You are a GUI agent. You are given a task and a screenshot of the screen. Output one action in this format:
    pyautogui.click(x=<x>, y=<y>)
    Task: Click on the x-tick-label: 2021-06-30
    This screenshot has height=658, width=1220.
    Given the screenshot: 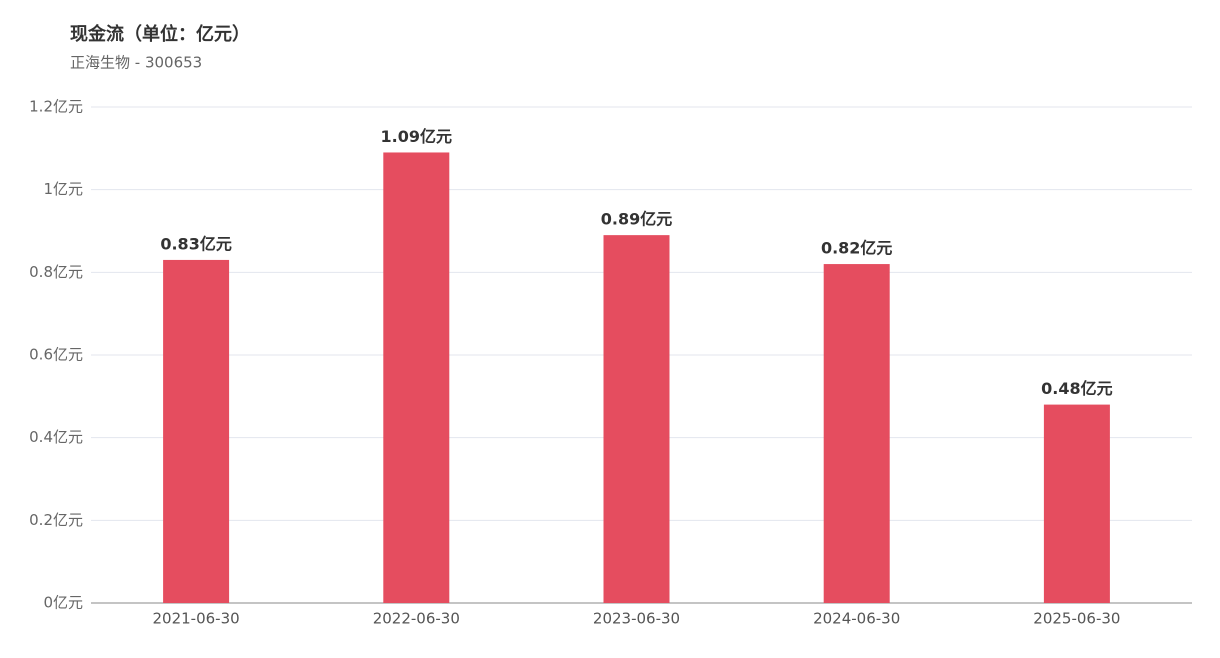 What is the action you would take?
    pyautogui.click(x=196, y=619)
    